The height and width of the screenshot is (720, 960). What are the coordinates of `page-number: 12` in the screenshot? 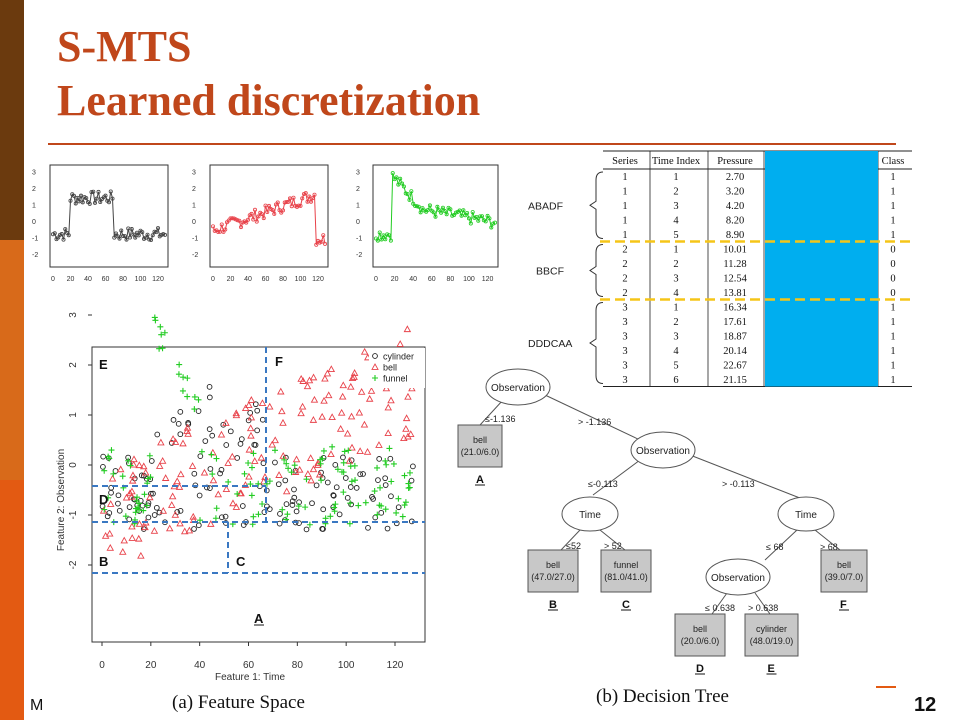 It's located at (925, 705).